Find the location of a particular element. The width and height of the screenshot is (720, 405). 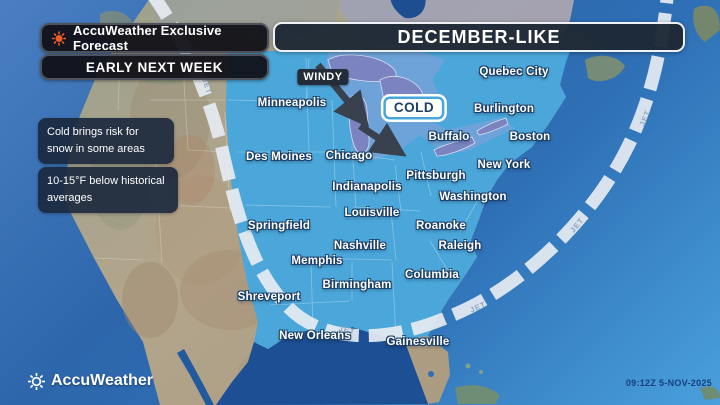

callout-below-average: 10-15°F below historical averages is located at coordinates (108, 190).